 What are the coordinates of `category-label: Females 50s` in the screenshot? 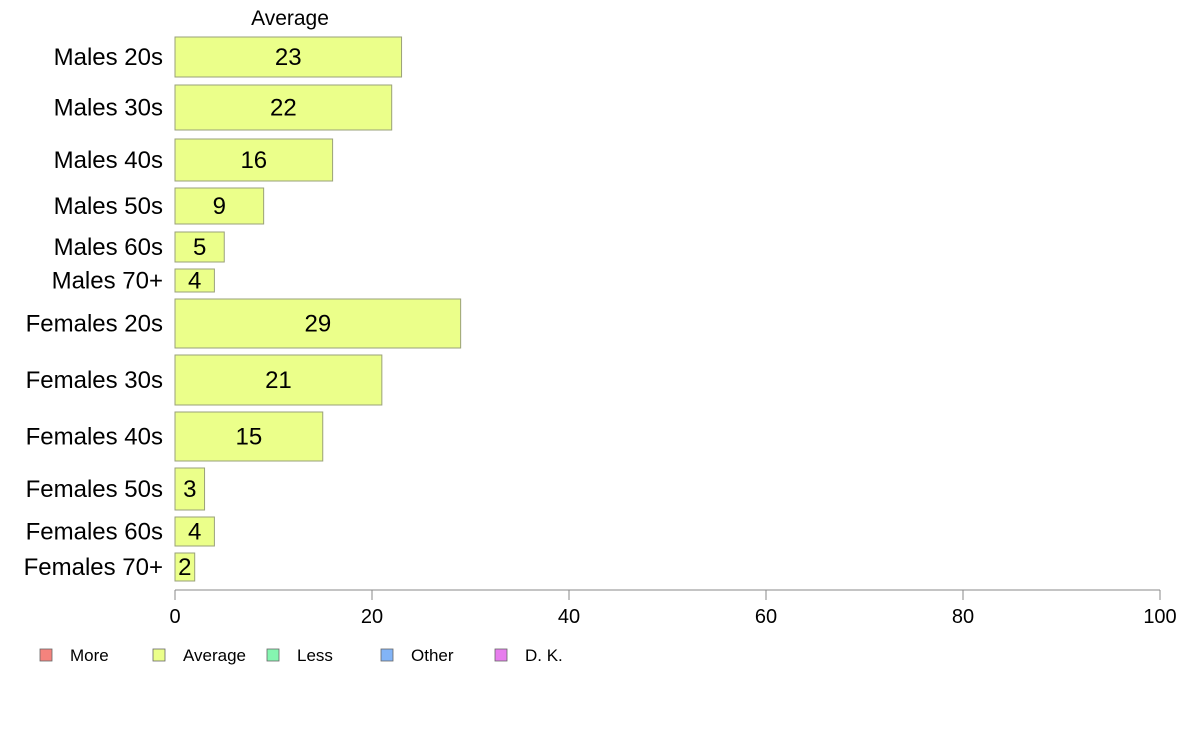 It's located at (94, 489).